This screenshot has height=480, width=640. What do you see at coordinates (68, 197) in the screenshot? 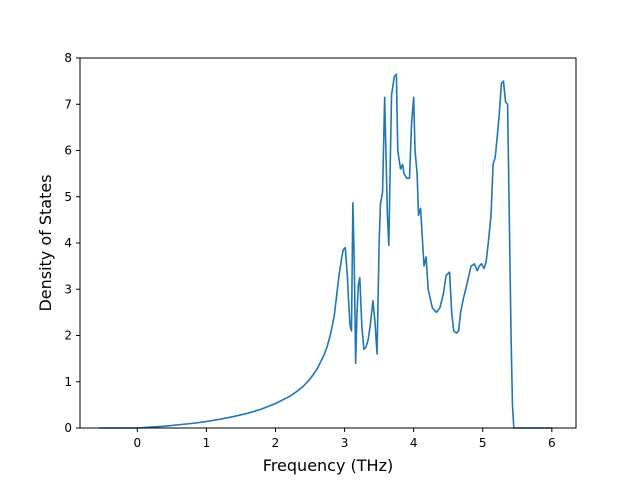
I see `y-tick-label: 5` at bounding box center [68, 197].